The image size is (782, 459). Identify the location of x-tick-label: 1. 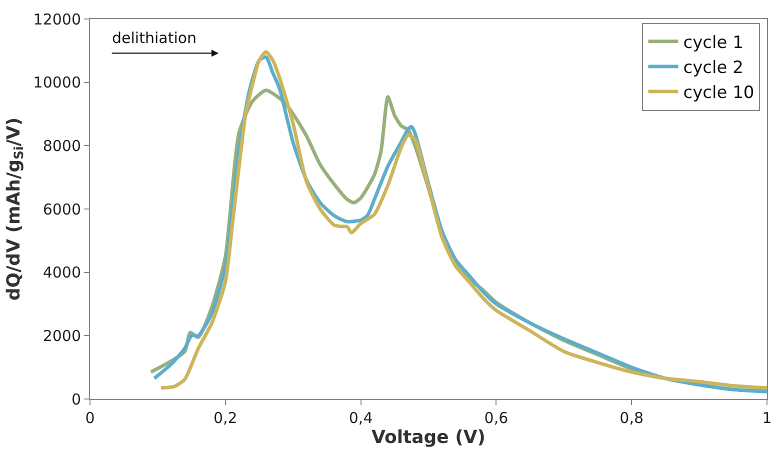
(767, 418).